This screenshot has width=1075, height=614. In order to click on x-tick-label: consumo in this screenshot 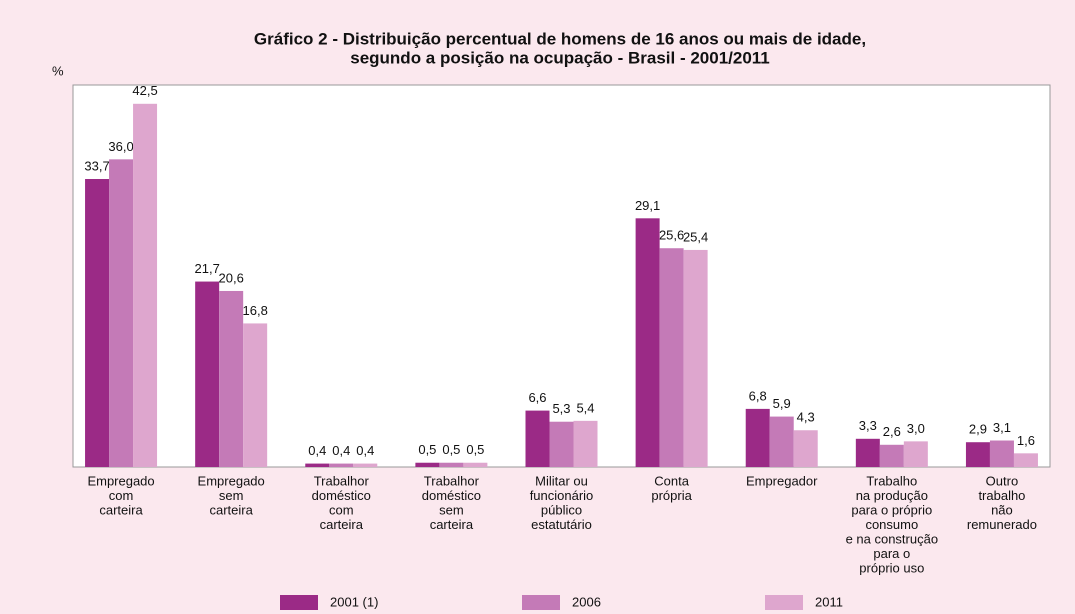, I will do `click(891, 524)`.